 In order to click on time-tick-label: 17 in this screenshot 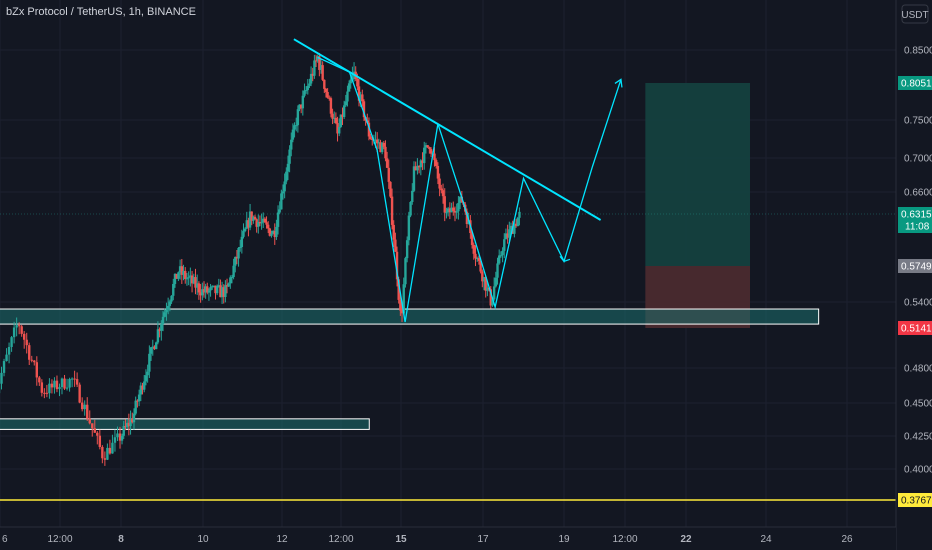, I will do `click(483, 539)`.